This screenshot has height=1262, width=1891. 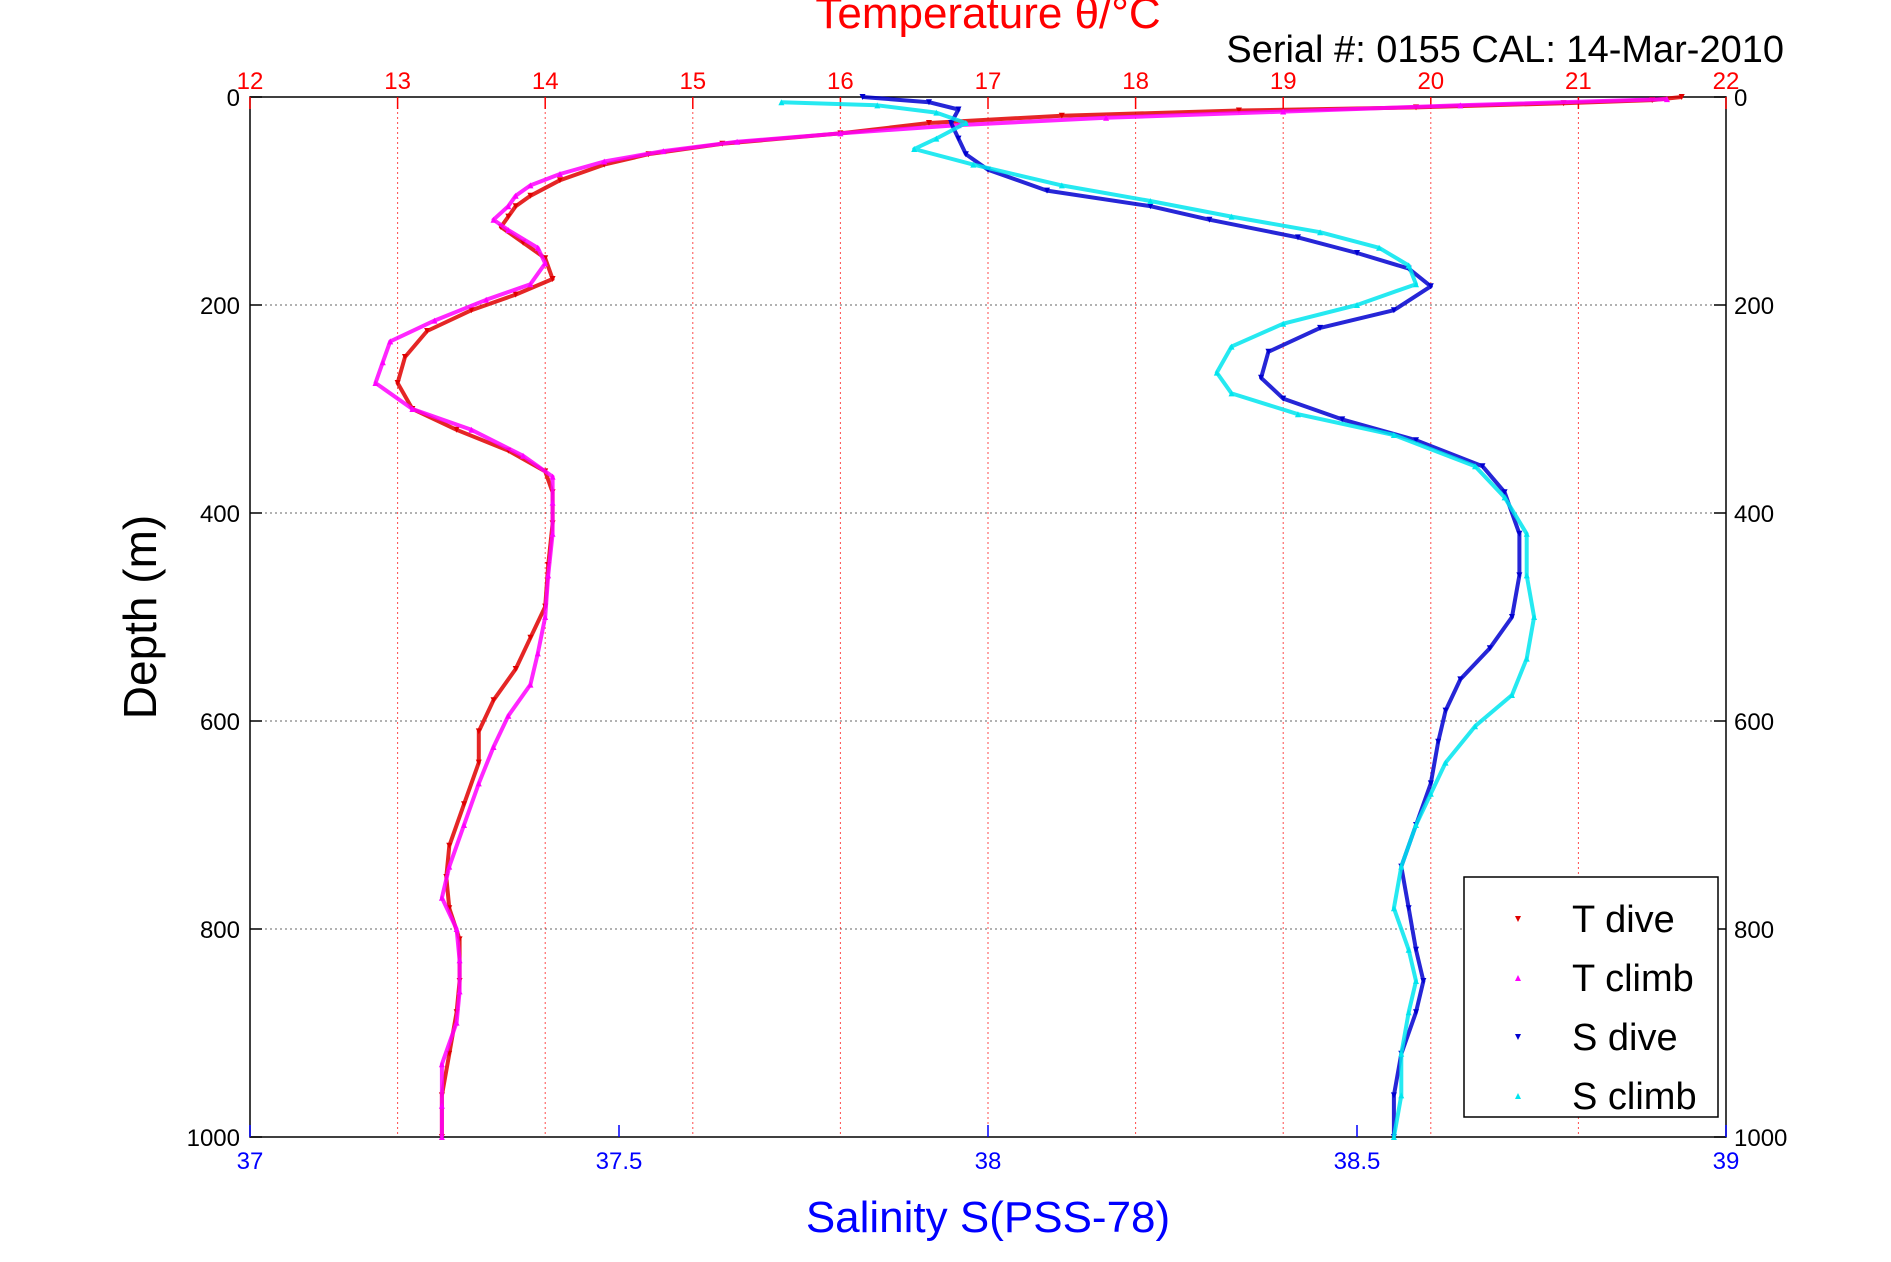 I want to click on y-tick-label-right: 800, so click(x=1754, y=930).